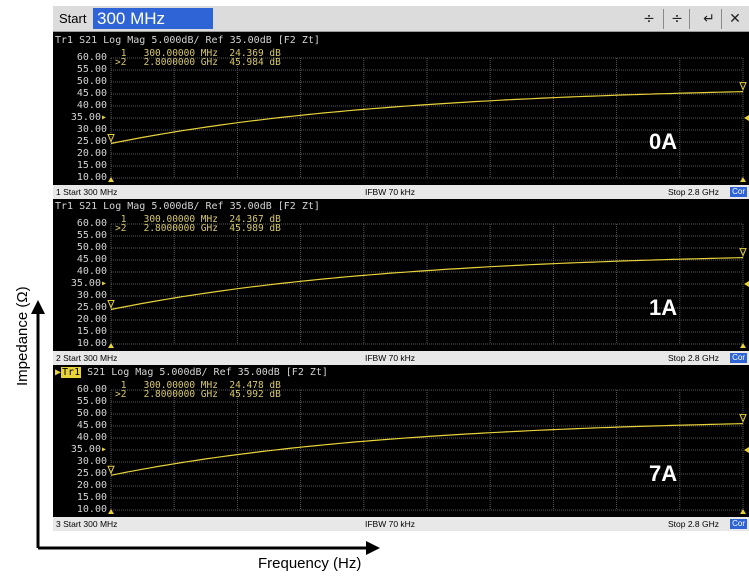  Describe the element at coordinates (735, 19) in the screenshot. I see `close-icon: ✕` at that location.